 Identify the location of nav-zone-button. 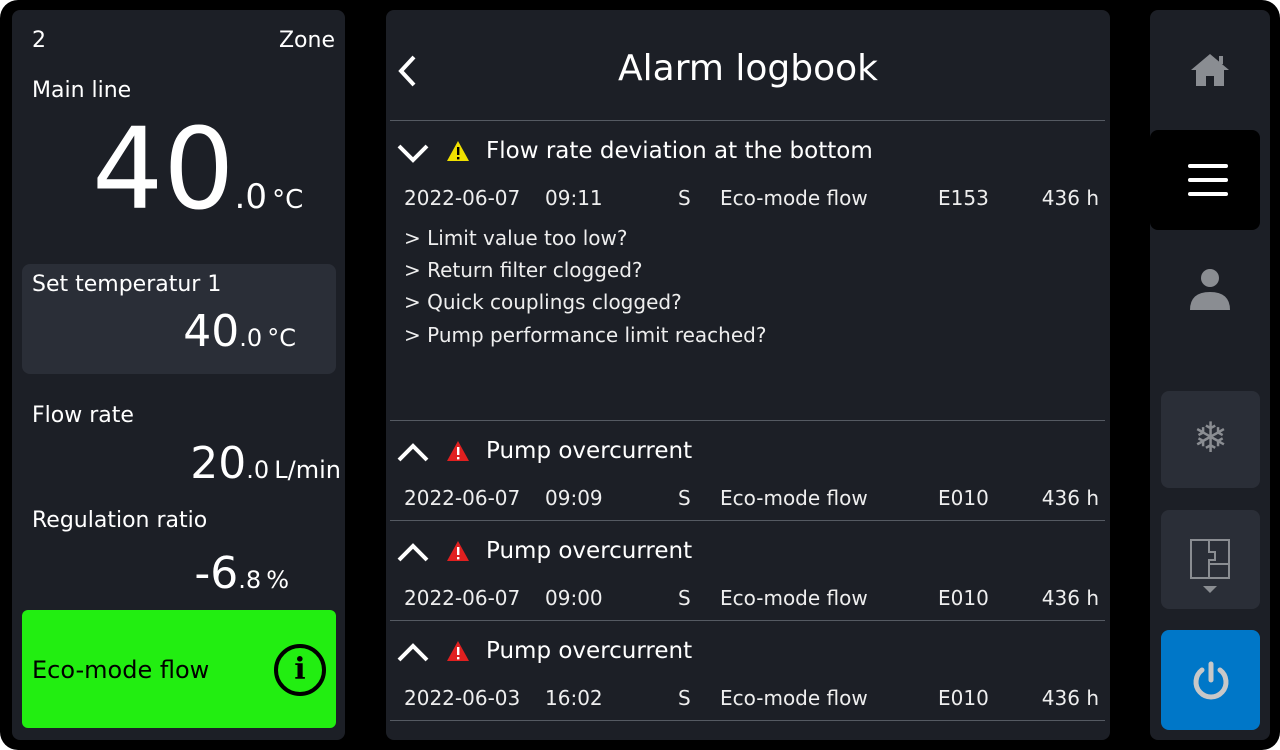
(1210, 559).